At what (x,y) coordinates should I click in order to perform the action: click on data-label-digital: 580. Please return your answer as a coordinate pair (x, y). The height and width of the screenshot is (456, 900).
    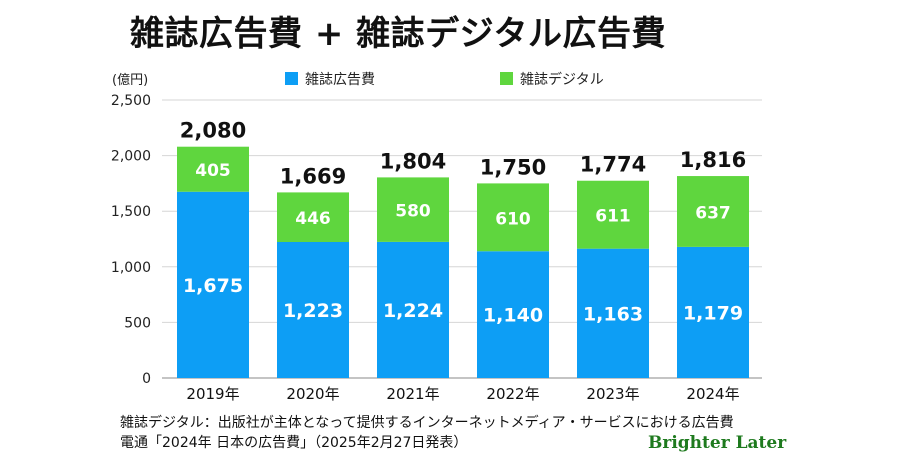
    Looking at the image, I should click on (413, 212).